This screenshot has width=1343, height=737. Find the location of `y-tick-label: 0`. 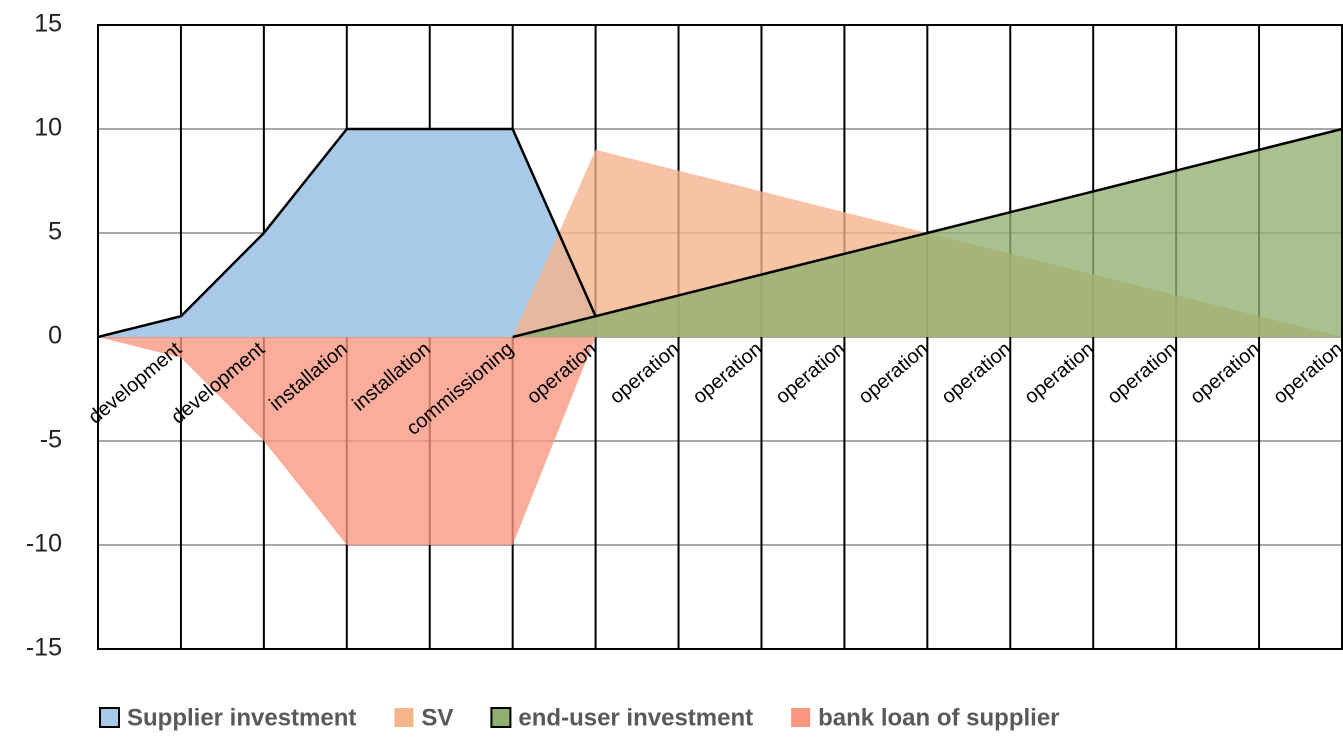

y-tick-label: 0 is located at coordinates (55, 336).